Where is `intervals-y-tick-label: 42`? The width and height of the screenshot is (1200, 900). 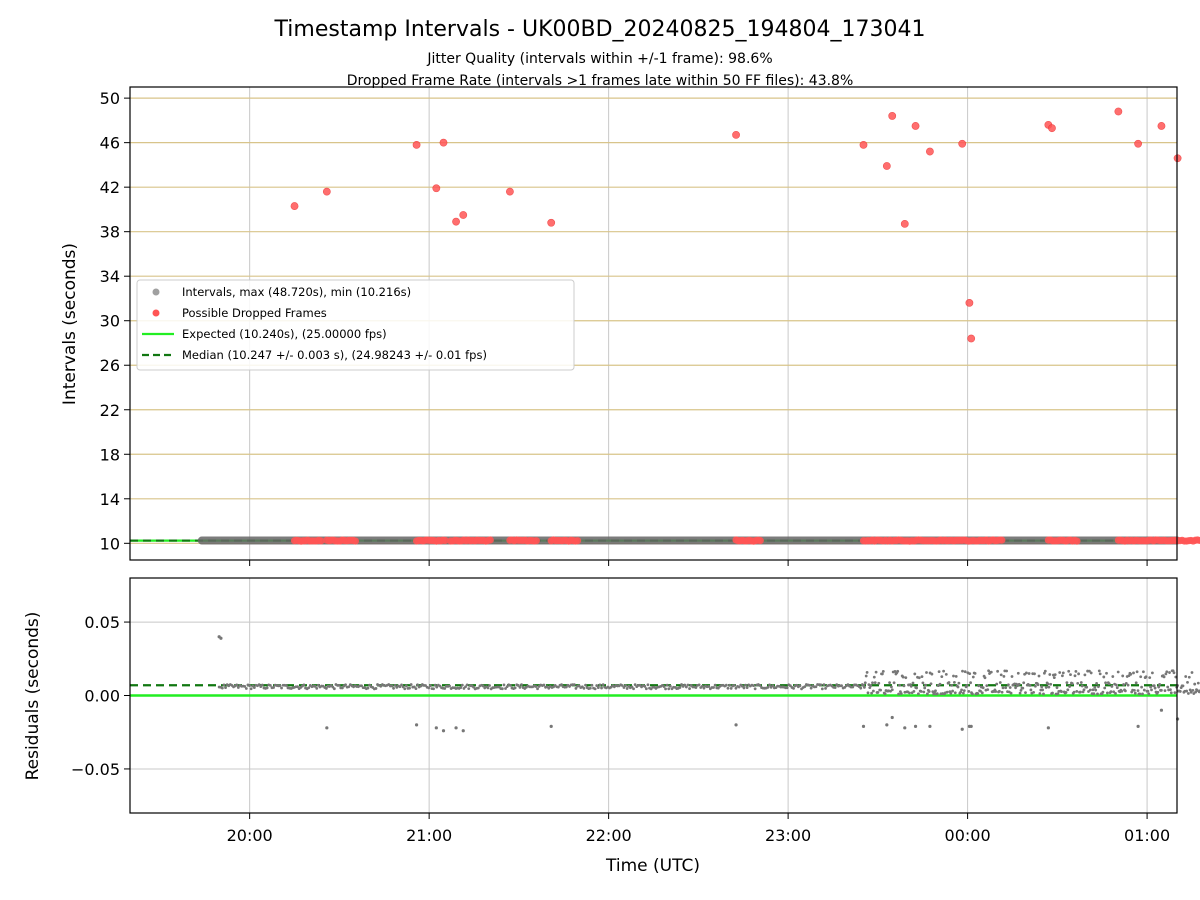 intervals-y-tick-label: 42 is located at coordinates (110, 187).